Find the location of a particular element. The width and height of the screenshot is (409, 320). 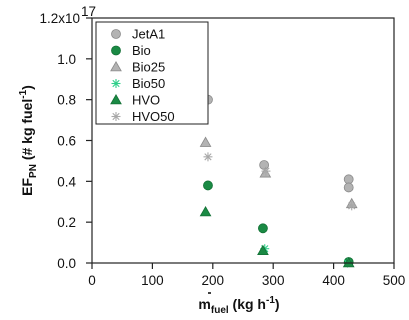

legend-label-bio25: Bio25 is located at coordinates (148, 67).